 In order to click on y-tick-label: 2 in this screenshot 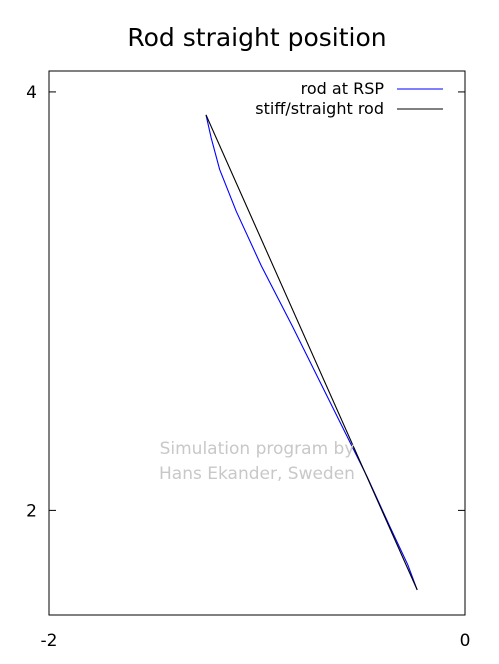, I will do `click(31, 511)`.